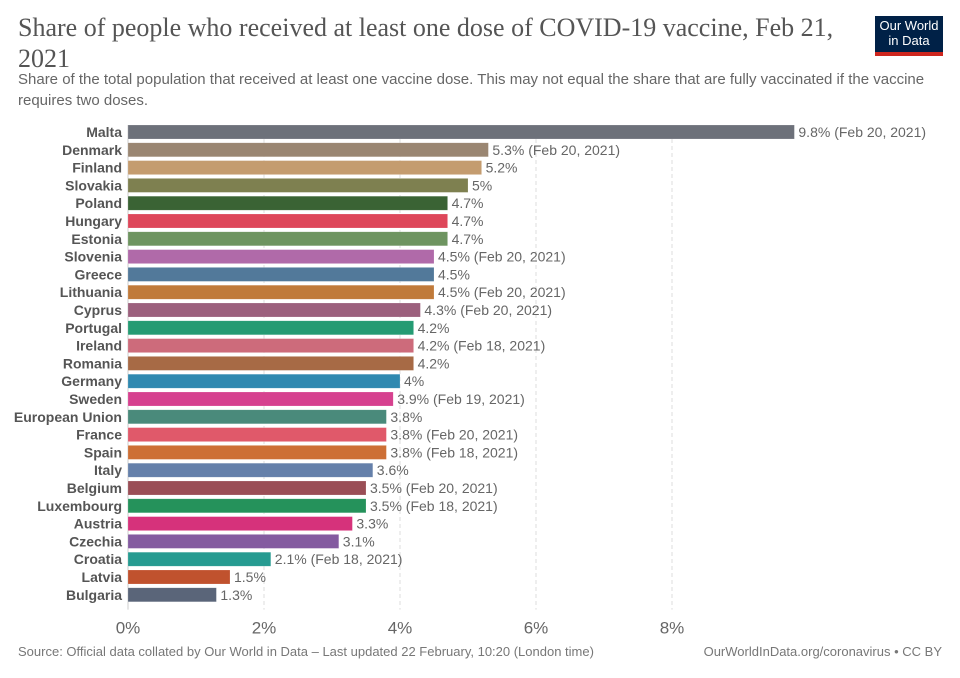 The width and height of the screenshot is (960, 678). What do you see at coordinates (257, 434) in the screenshot?
I see `bar-france` at bounding box center [257, 434].